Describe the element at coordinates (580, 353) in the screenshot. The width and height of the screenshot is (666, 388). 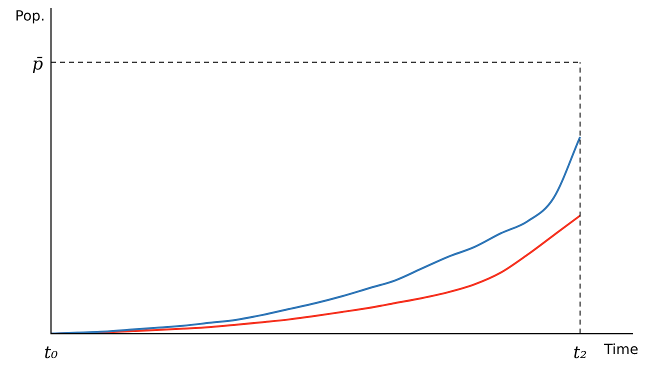
I see `x-tick-label: t₂` at that location.